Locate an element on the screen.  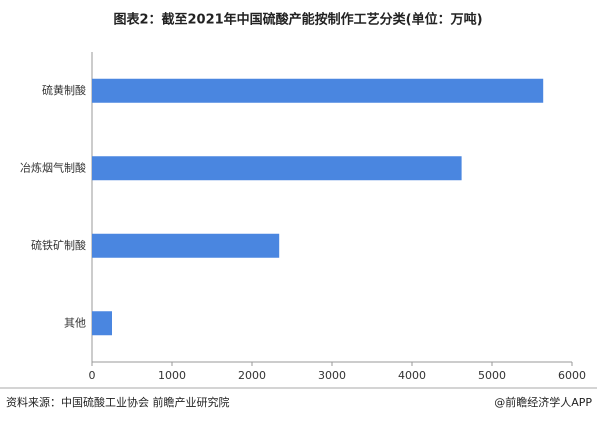
x-tick-label: 2000 is located at coordinates (252, 375).